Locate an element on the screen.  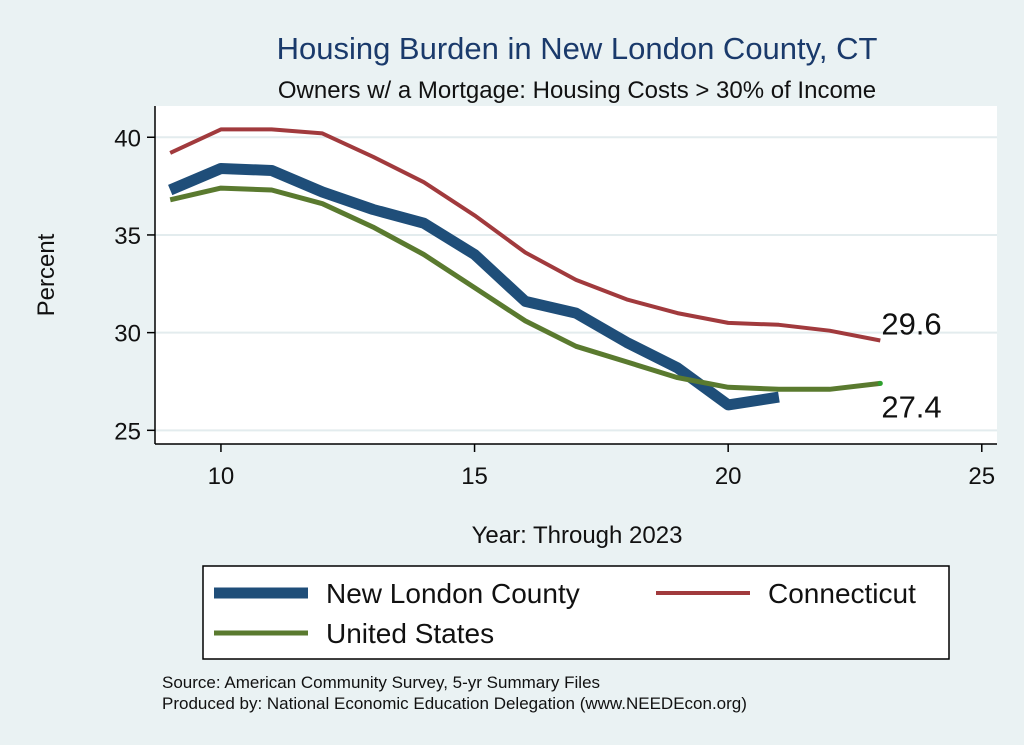
legend-box is located at coordinates (576, 612).